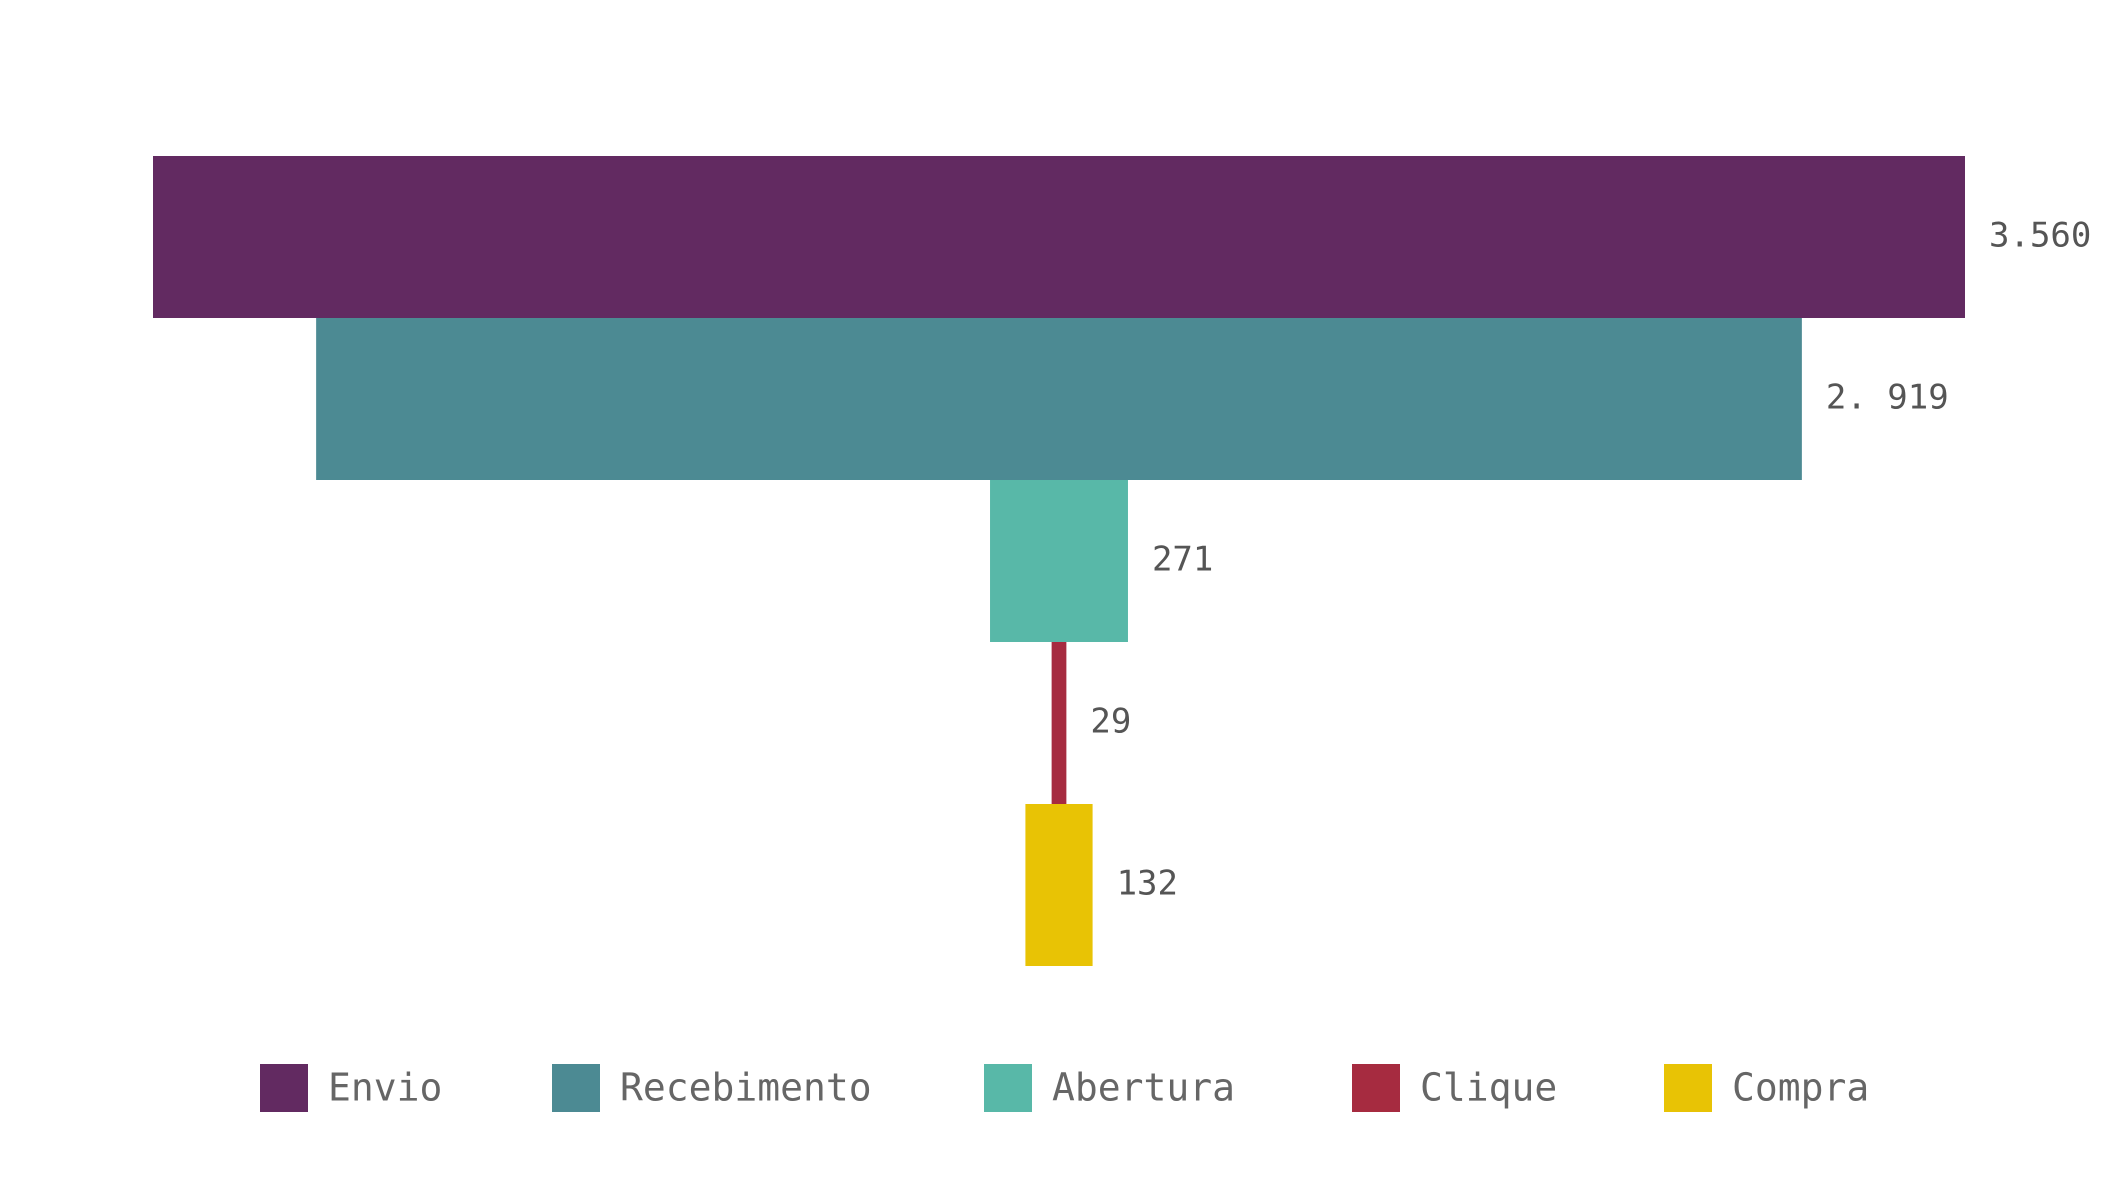 The height and width of the screenshot is (1192, 2118). What do you see at coordinates (1059, 723) in the screenshot?
I see `funnel-bar-clique` at bounding box center [1059, 723].